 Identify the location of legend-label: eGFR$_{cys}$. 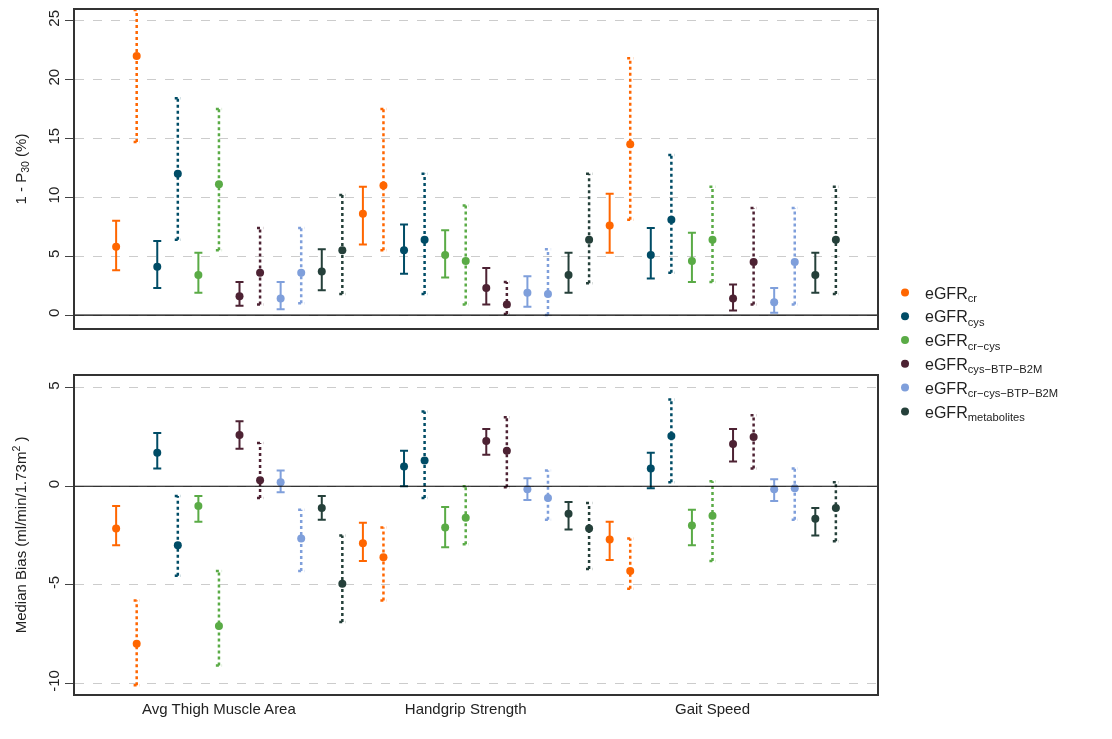
(955, 318).